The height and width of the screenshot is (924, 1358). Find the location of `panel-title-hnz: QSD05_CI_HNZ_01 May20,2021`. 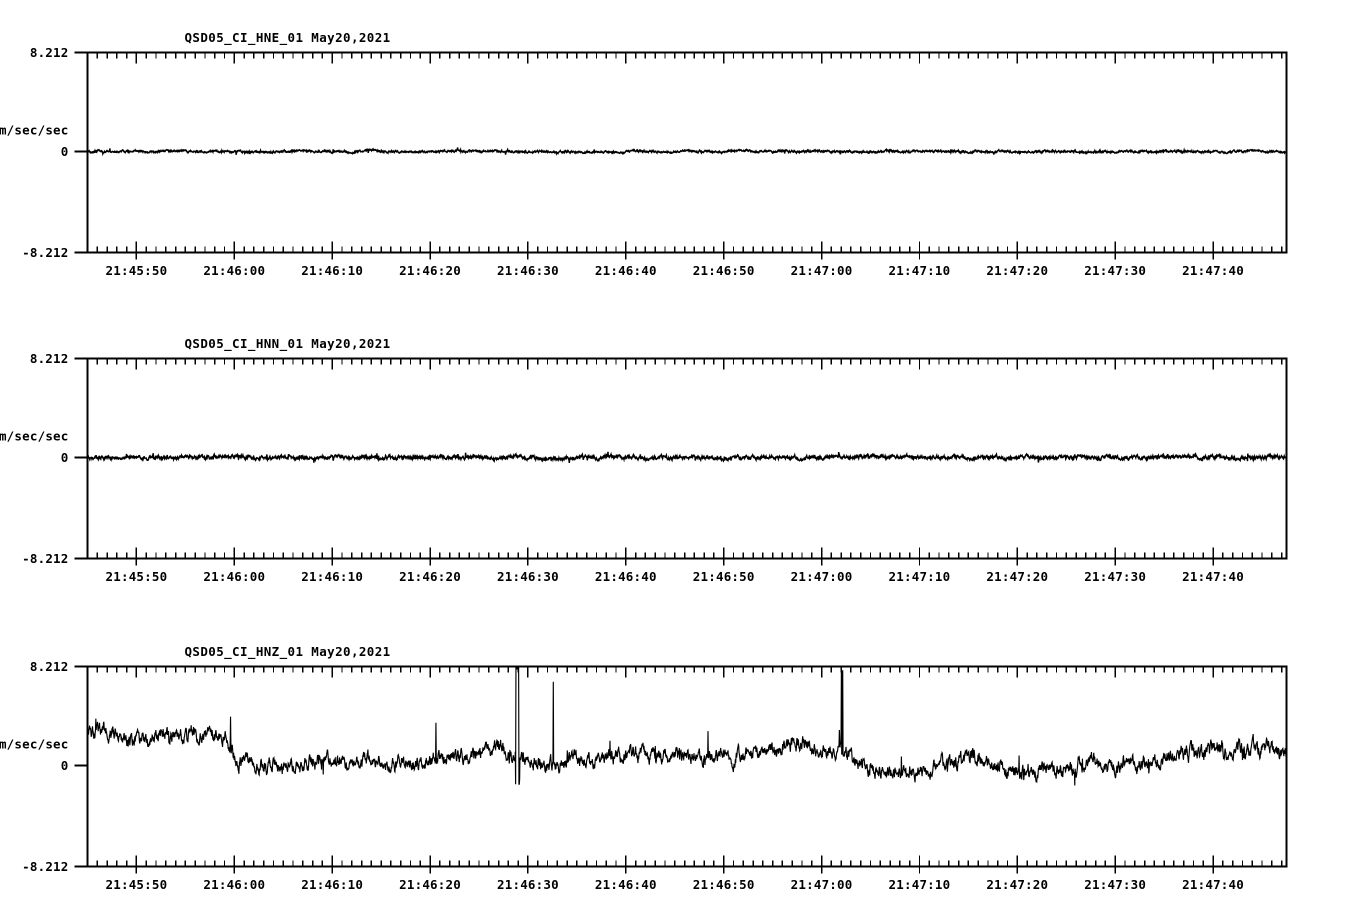

panel-title-hnz: QSD05_CI_HNZ_01 May20,2021 is located at coordinates (288, 652).